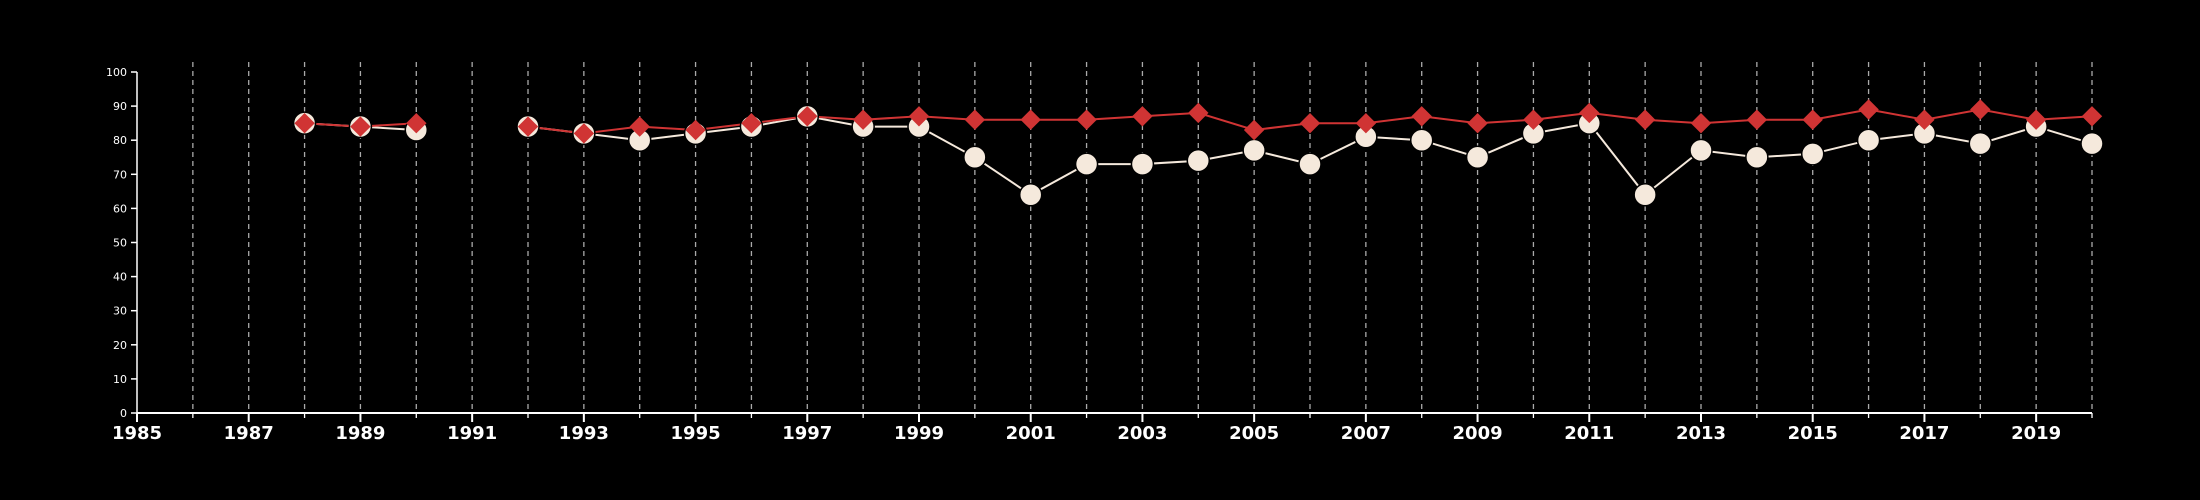 The width and height of the screenshot is (2200, 500). What do you see at coordinates (975, 157) in the screenshot?
I see `circle-marker-2000` at bounding box center [975, 157].